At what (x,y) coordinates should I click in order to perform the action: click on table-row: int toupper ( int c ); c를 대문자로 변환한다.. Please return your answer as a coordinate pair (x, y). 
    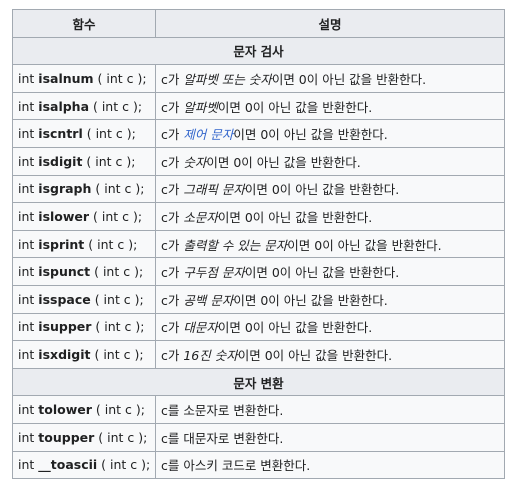
    Looking at the image, I should click on (258, 437).